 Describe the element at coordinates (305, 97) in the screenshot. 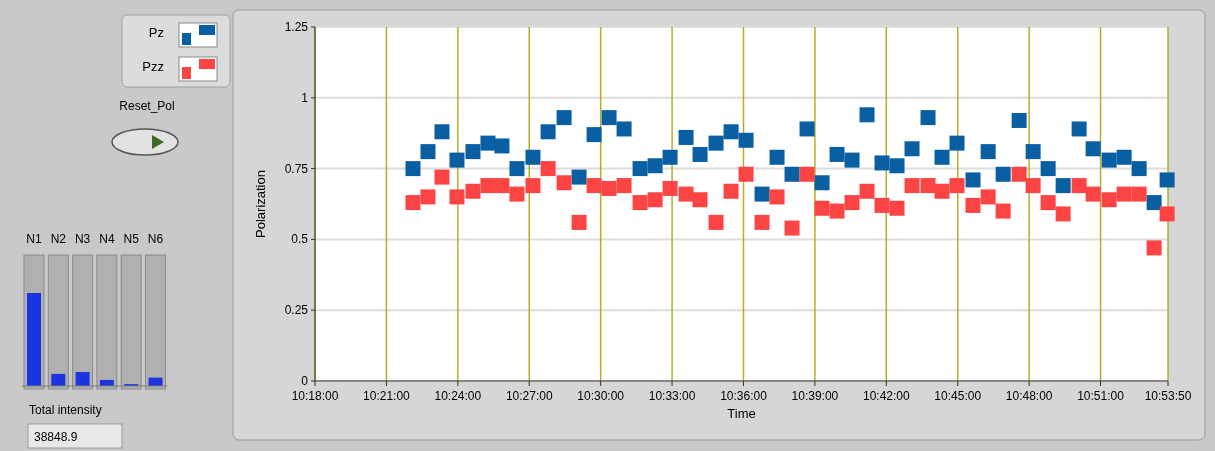

I see `y-tick-label: 1` at that location.